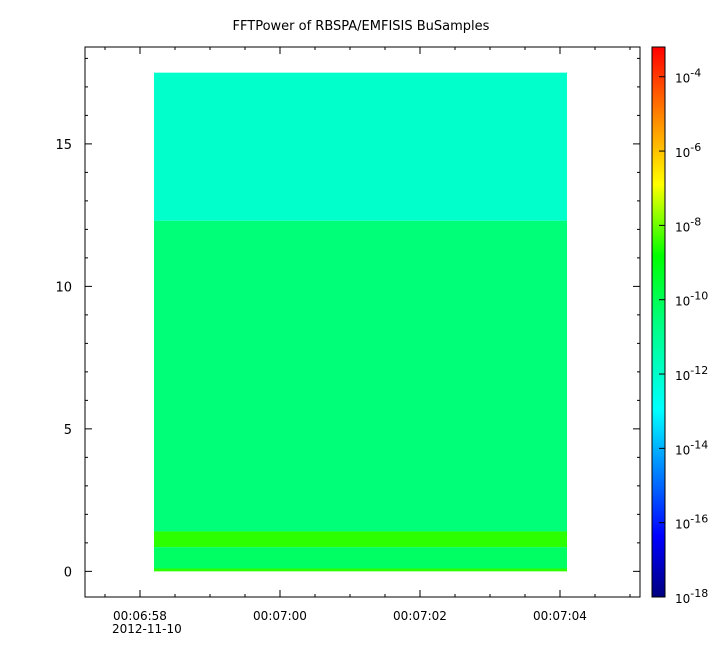 This screenshot has height=656, width=724. What do you see at coordinates (63, 145) in the screenshot?
I see `y-tick-label: 15` at bounding box center [63, 145].